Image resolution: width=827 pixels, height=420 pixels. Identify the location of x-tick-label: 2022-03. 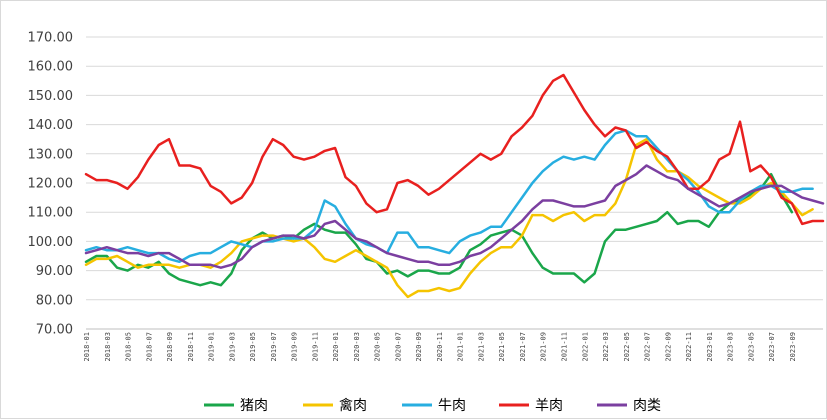
(606, 347).